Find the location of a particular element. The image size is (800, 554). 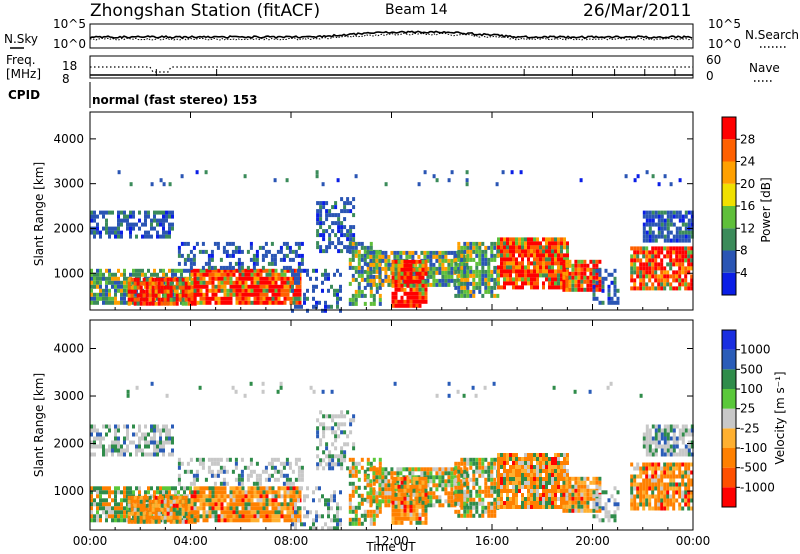

date-title: 26/Mar/2011 is located at coordinates (637, 11).